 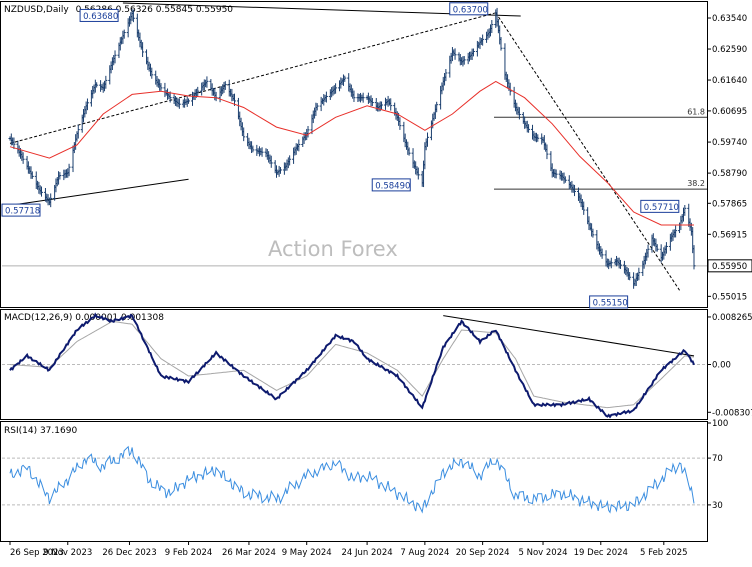 I want to click on rsi-title: RSI(14) 37.1690, so click(x=40, y=431).